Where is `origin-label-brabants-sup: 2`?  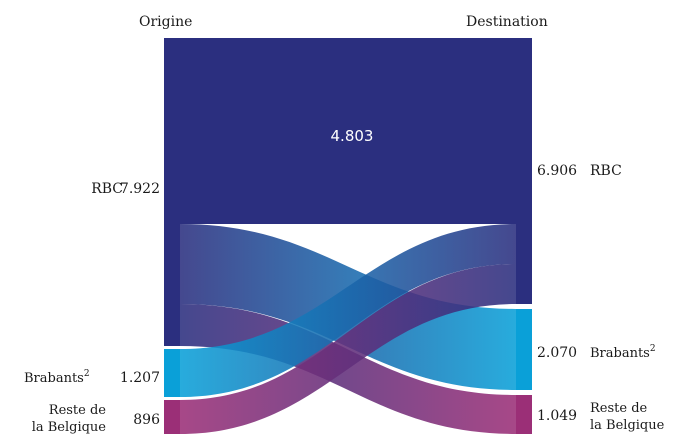 origin-label-brabants-sup: 2 is located at coordinates (87, 374).